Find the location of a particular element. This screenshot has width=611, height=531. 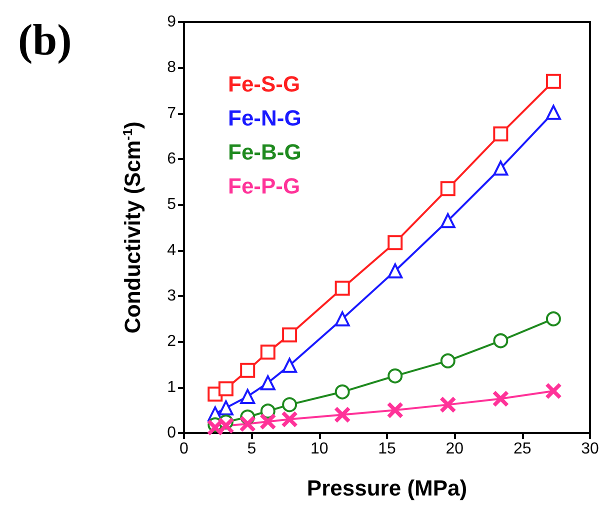

y-tick-label: 1 is located at coordinates (171, 387).